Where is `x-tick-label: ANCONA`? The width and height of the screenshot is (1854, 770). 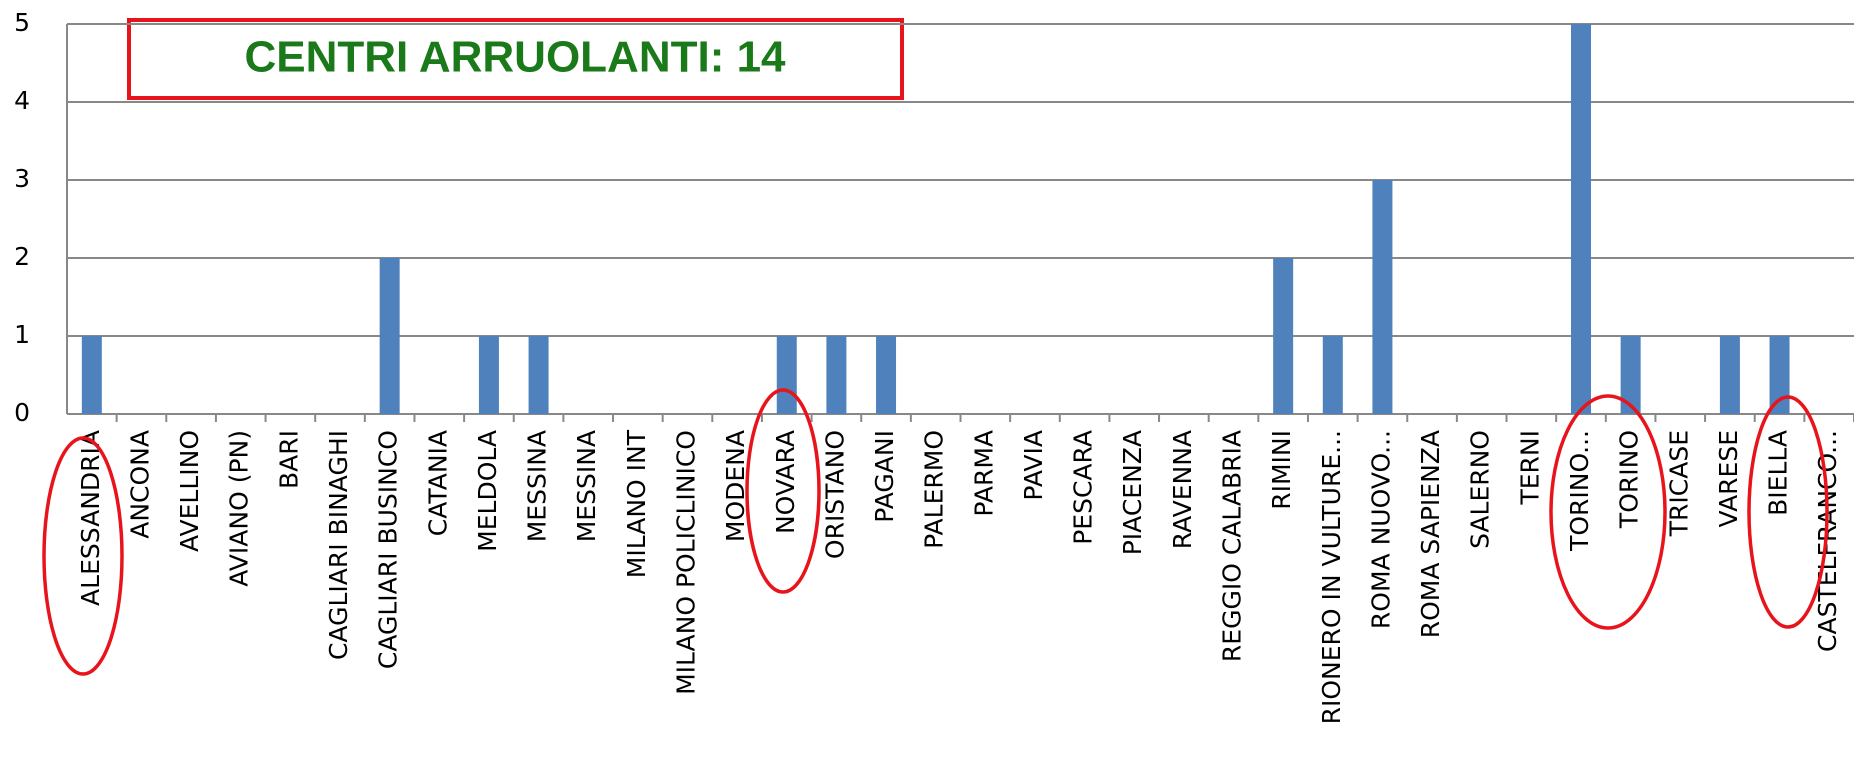 x-tick-label: ANCONA is located at coordinates (139, 484).